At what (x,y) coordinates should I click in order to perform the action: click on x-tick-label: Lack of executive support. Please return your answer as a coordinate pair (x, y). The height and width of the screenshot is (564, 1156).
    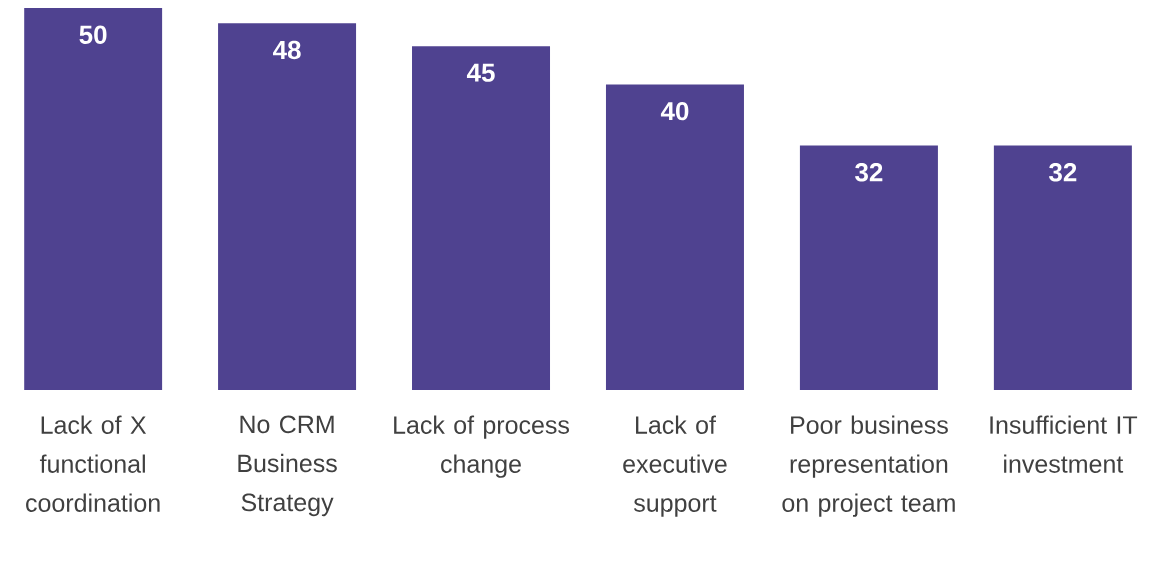
    Looking at the image, I should click on (675, 466).